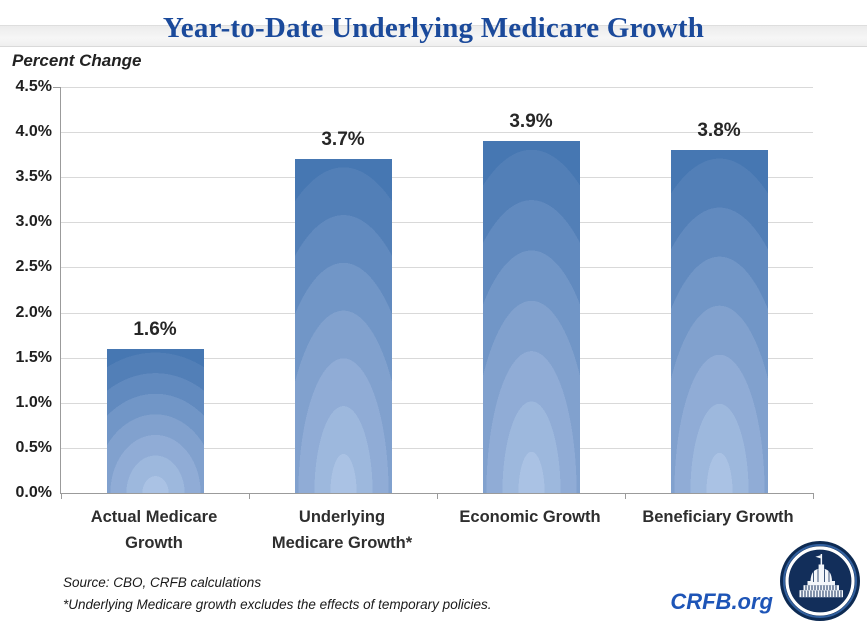  Describe the element at coordinates (33, 177) in the screenshot. I see `y-tick-label: 3.5%` at that location.